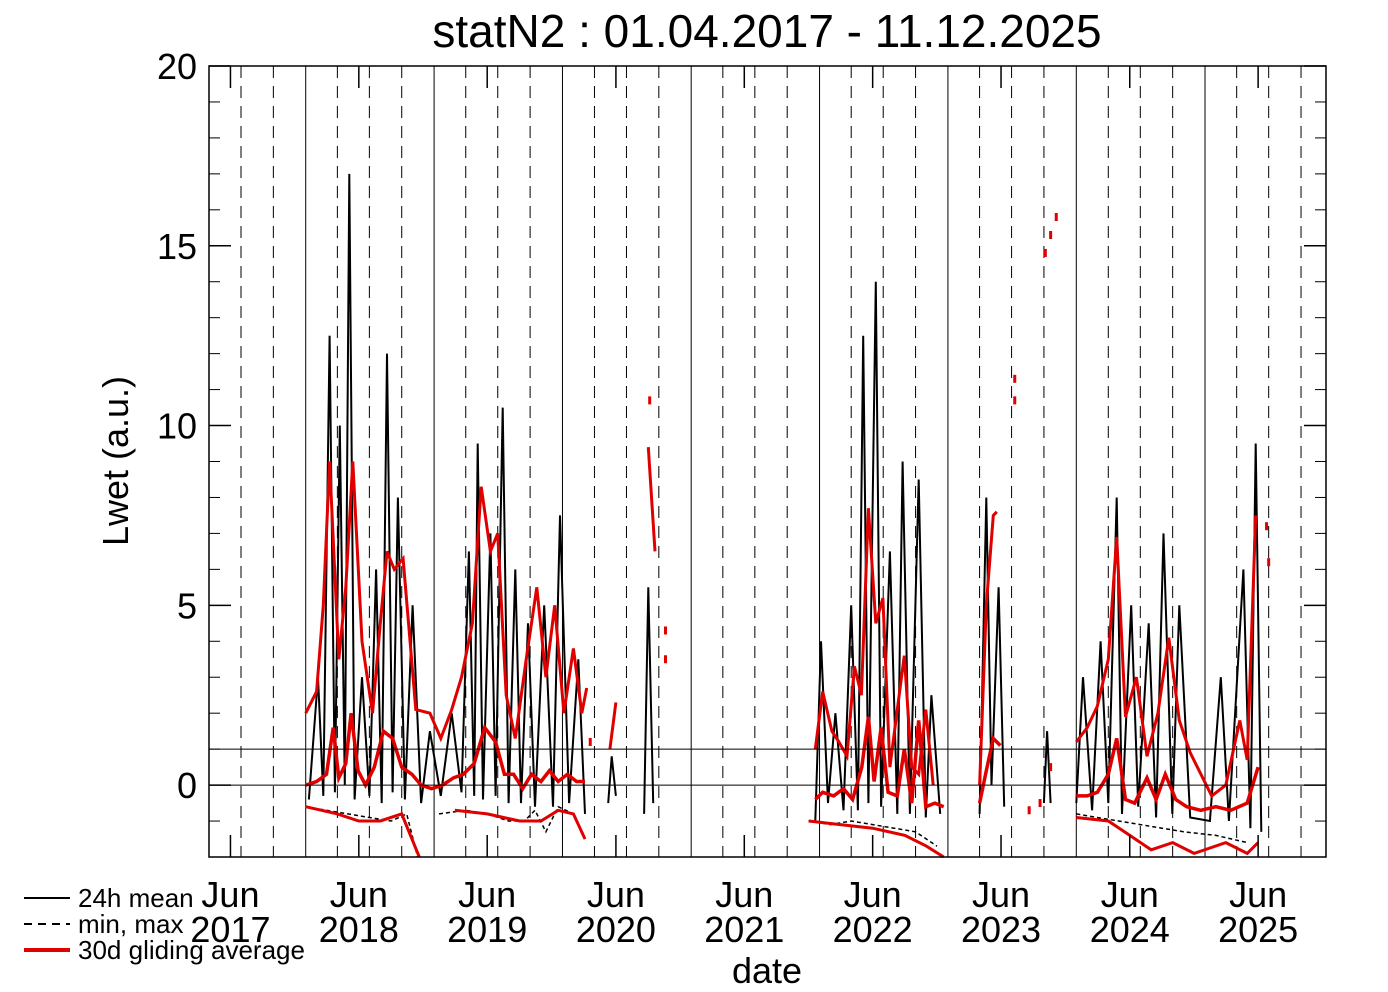  Describe the element at coordinates (1001, 929) in the screenshot. I see `x-tick-label-year: 2023` at that location.